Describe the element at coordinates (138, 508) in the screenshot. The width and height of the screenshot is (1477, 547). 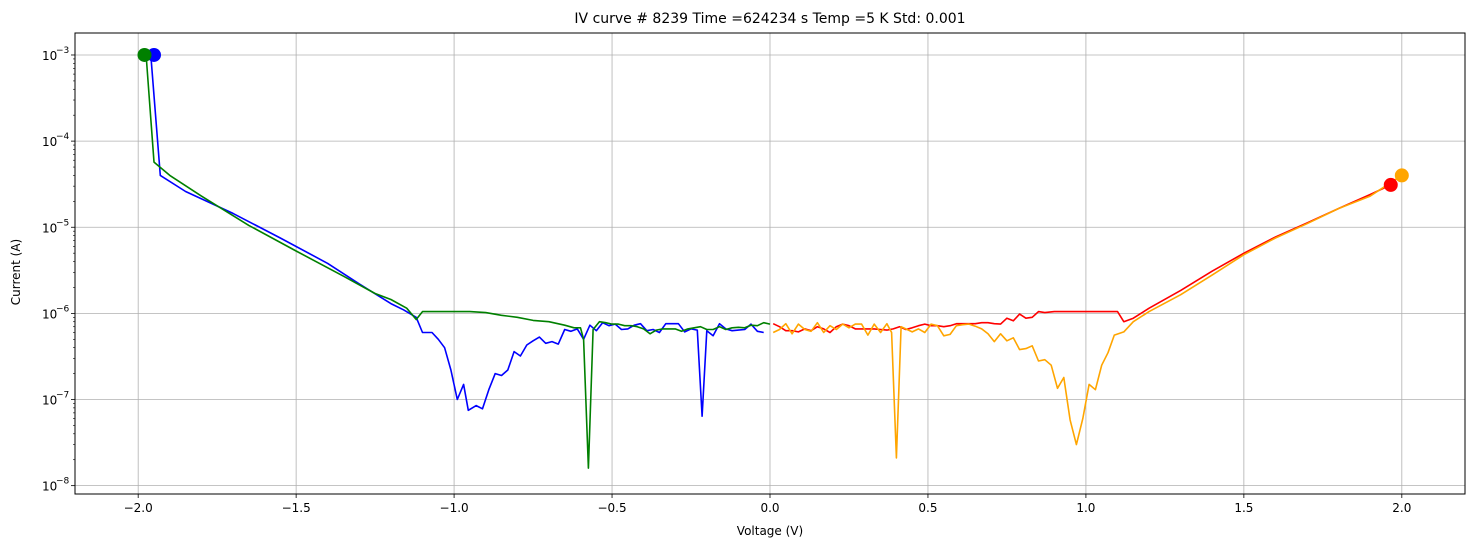
I see `x-tick-label: −2.0` at that location.